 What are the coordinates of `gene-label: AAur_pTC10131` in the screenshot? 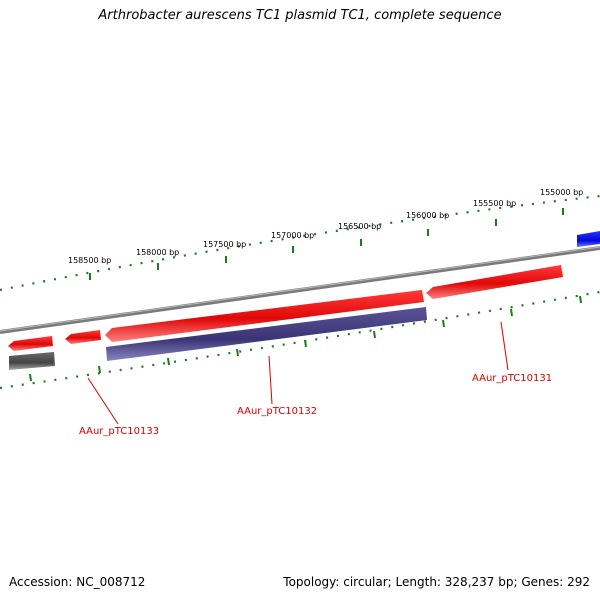 It's located at (512, 378).